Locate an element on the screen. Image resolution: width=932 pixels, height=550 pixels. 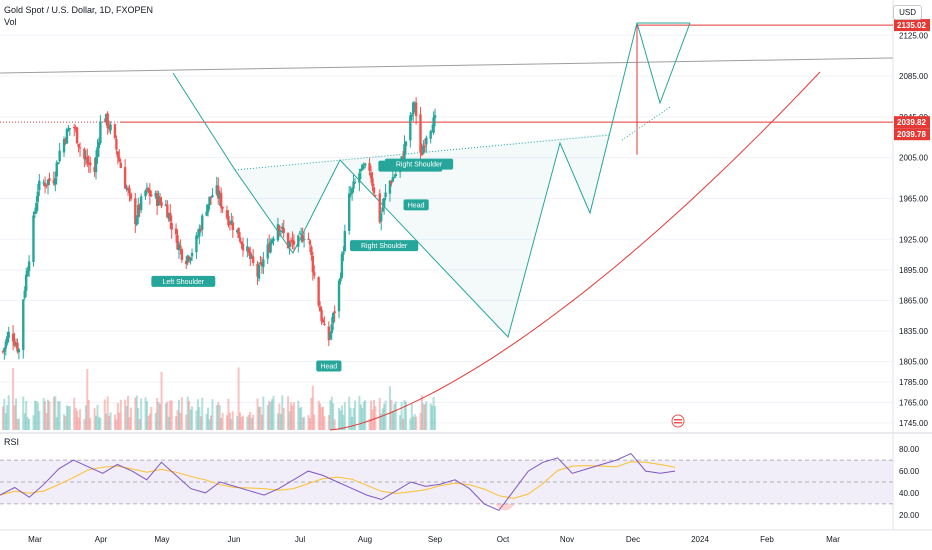
pattern-label-box is located at coordinates (384, 246).